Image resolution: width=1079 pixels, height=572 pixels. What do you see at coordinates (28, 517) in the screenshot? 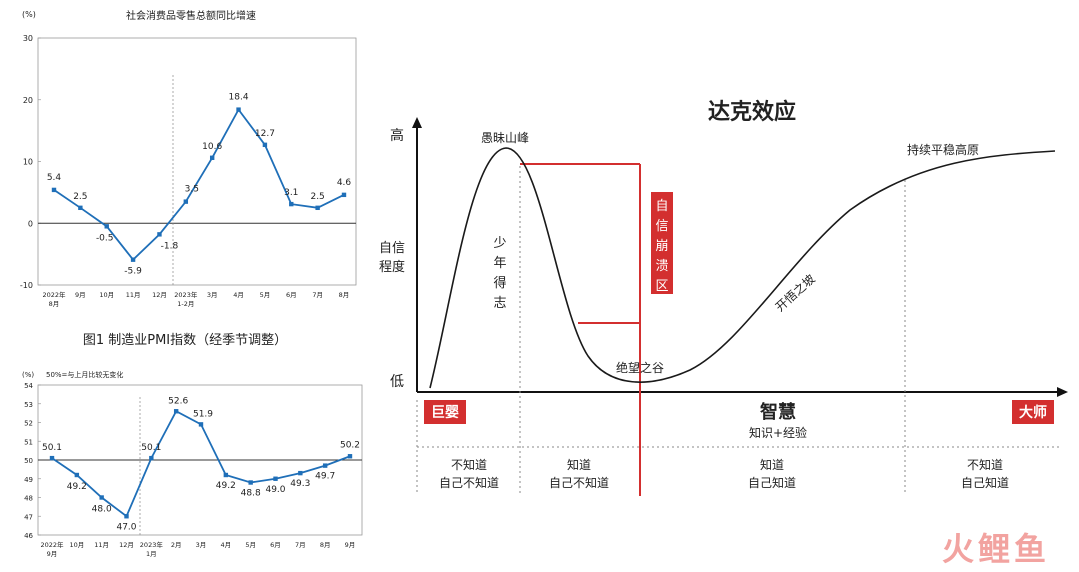
I see `y-tick-label: 47` at bounding box center [28, 517].